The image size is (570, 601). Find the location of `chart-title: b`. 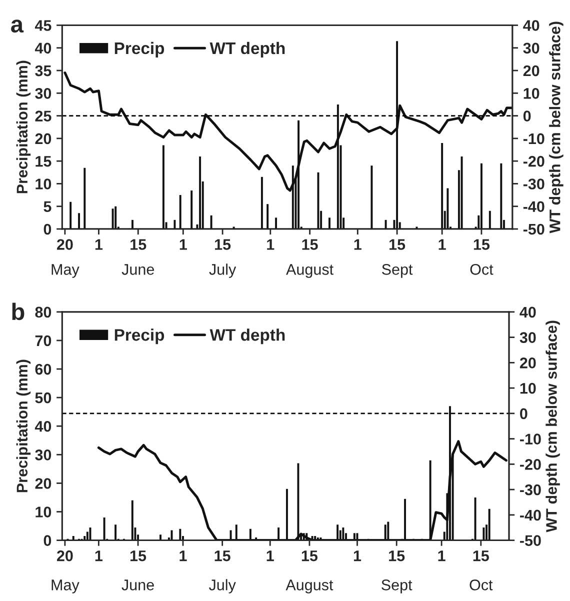

chart-title: b is located at coordinates (18, 311).